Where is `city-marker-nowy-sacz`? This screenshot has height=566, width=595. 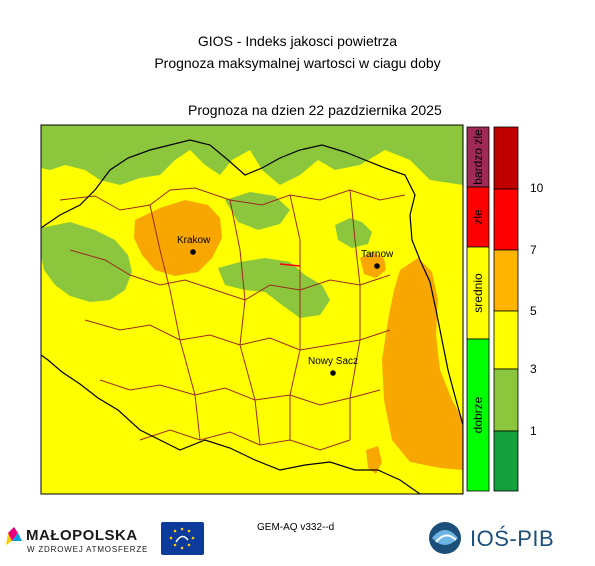 city-marker-nowy-sacz is located at coordinates (333, 373).